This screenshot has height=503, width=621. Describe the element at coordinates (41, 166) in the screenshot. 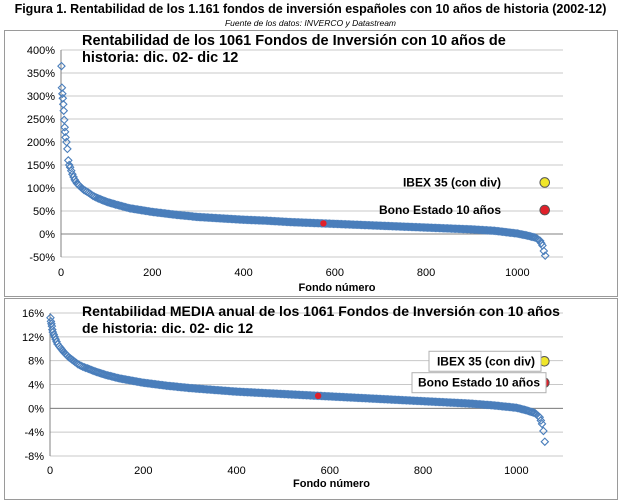

I see `y-tick-label: 150%` at that location.